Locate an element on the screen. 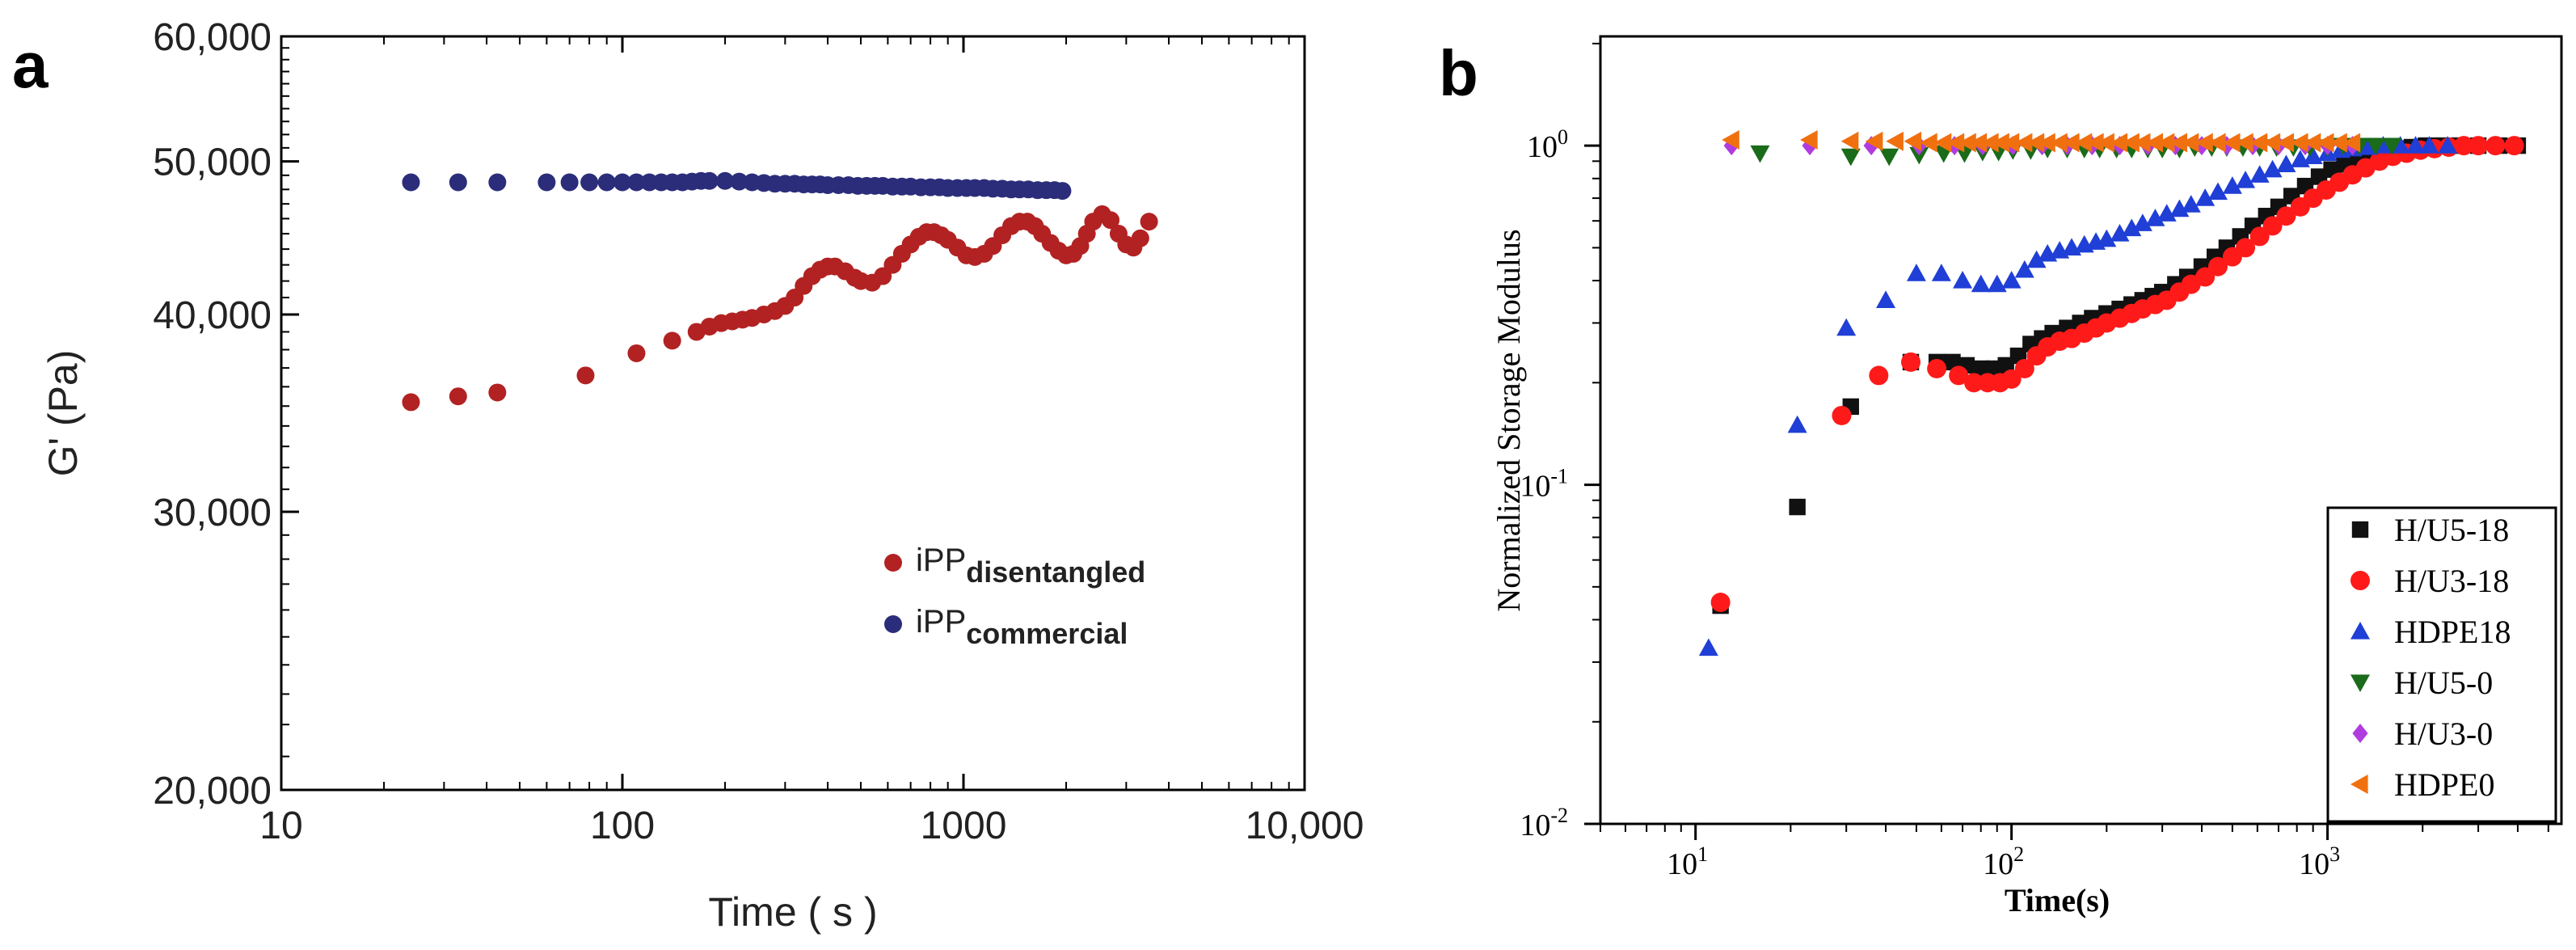 The width and height of the screenshot is (2576, 950). panel-b-x-axis-label: Time(s) is located at coordinates (2057, 900).